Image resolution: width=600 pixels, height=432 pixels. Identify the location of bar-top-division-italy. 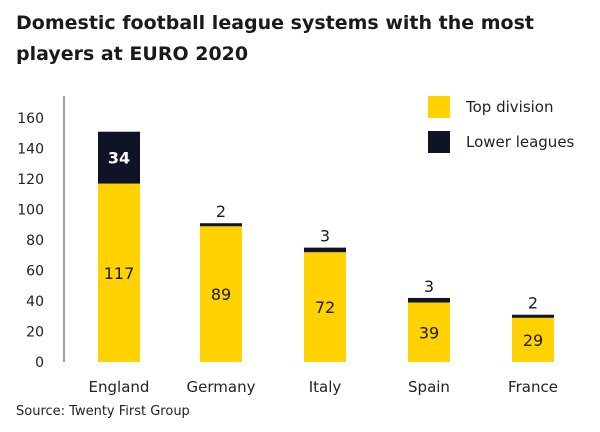
(325, 307).